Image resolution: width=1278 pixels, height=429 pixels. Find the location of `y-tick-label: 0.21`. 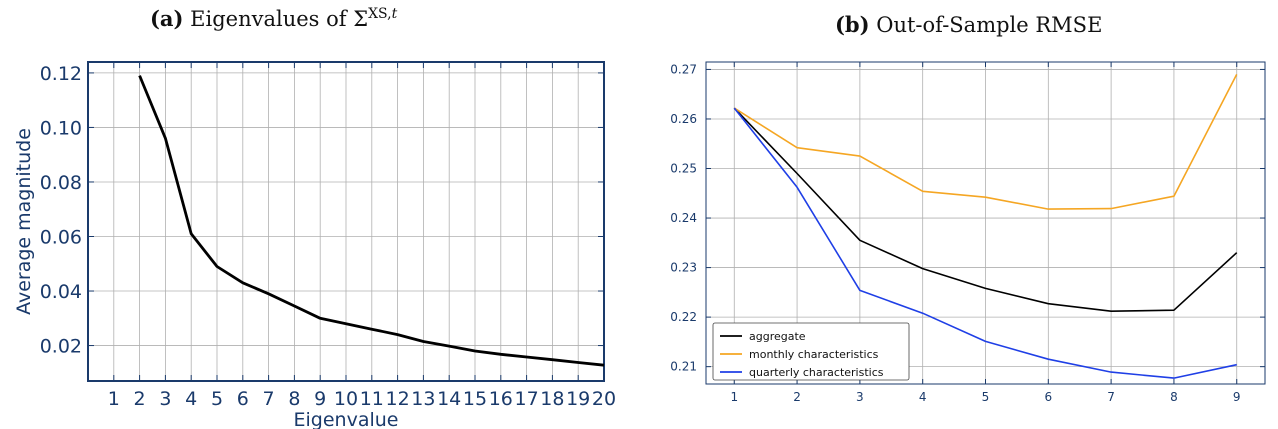

y-tick-label: 0.21 is located at coordinates (683, 367).